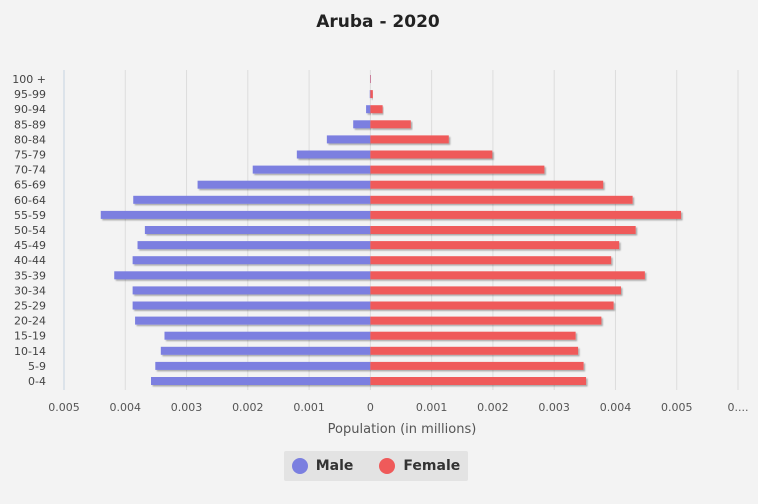 This screenshot has height=504, width=758. Describe the element at coordinates (30, 170) in the screenshot. I see `y-tick-label: 70-74` at that location.